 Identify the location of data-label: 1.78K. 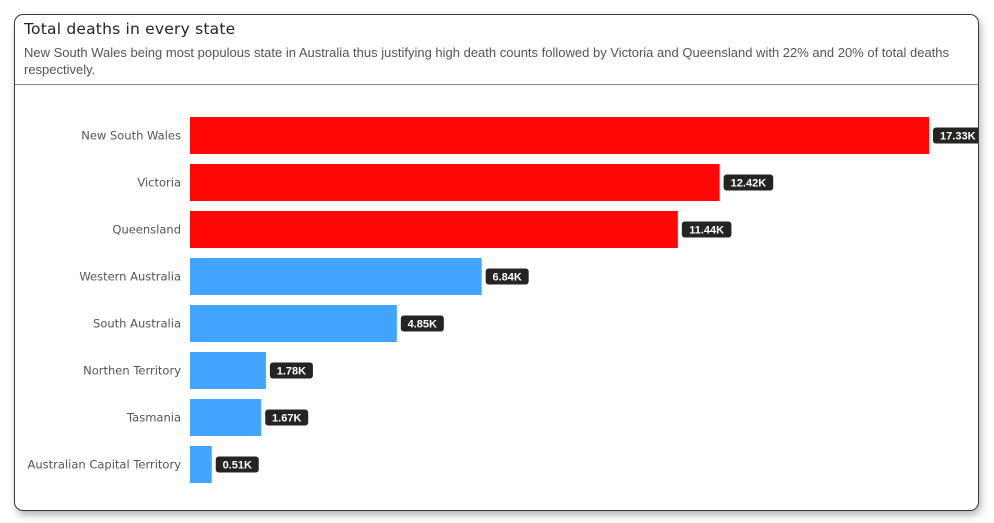
(291, 372).